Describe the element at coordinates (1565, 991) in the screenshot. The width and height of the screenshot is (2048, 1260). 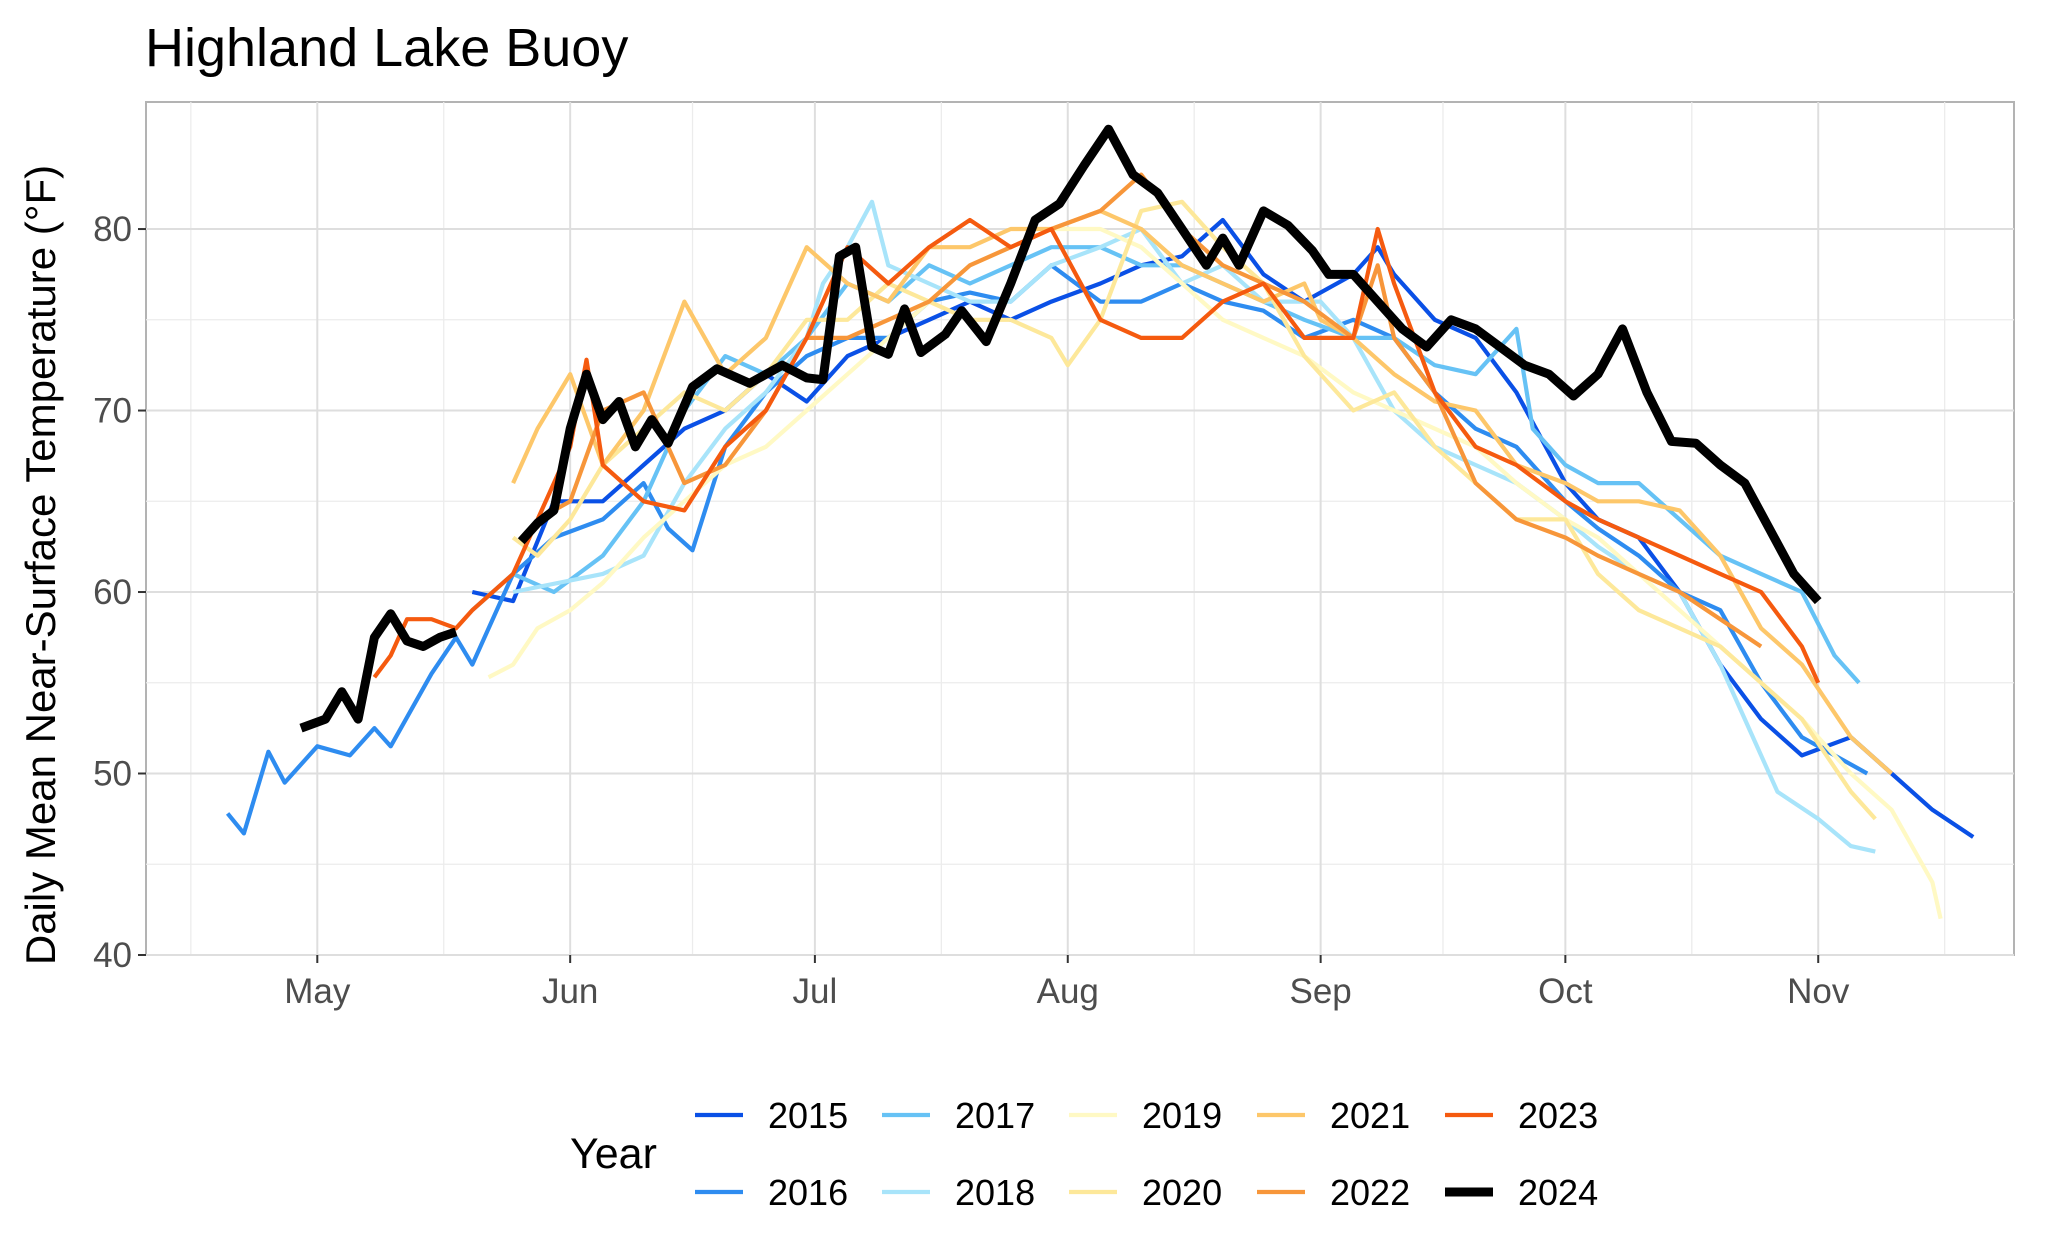
I see `x-tick-label: Oct` at that location.